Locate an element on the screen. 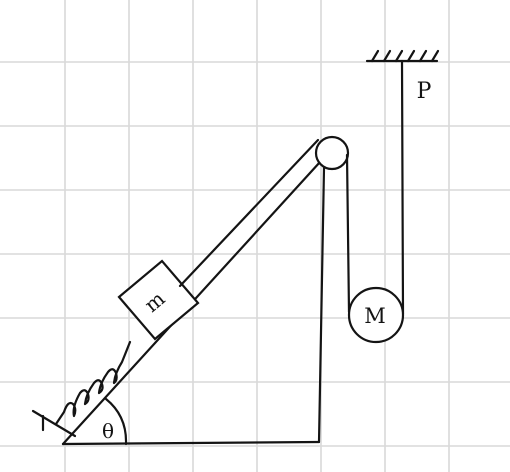 The height and width of the screenshot is (472, 510). string-to-hanging-pulley is located at coordinates (348, 233).